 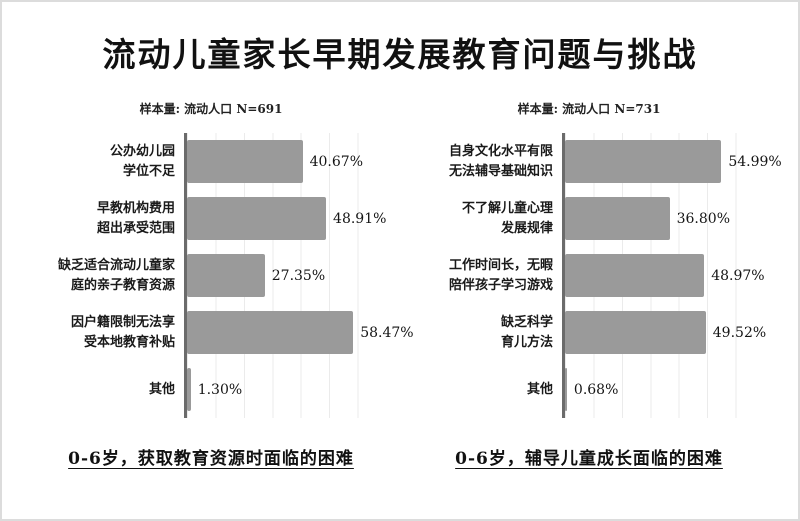 I want to click on bar-row: 其他 1.30%, so click(x=211, y=389).